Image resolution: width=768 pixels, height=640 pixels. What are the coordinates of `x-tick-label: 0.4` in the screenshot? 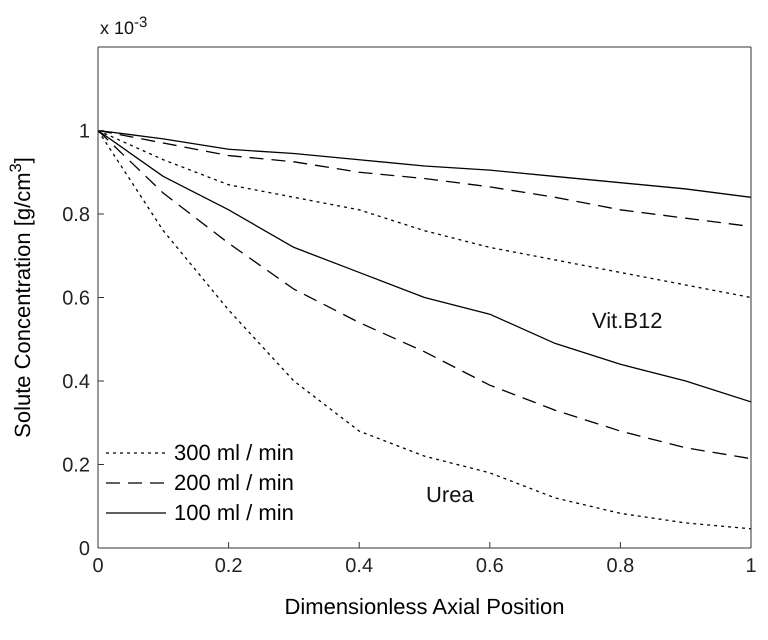 It's located at (359, 566).